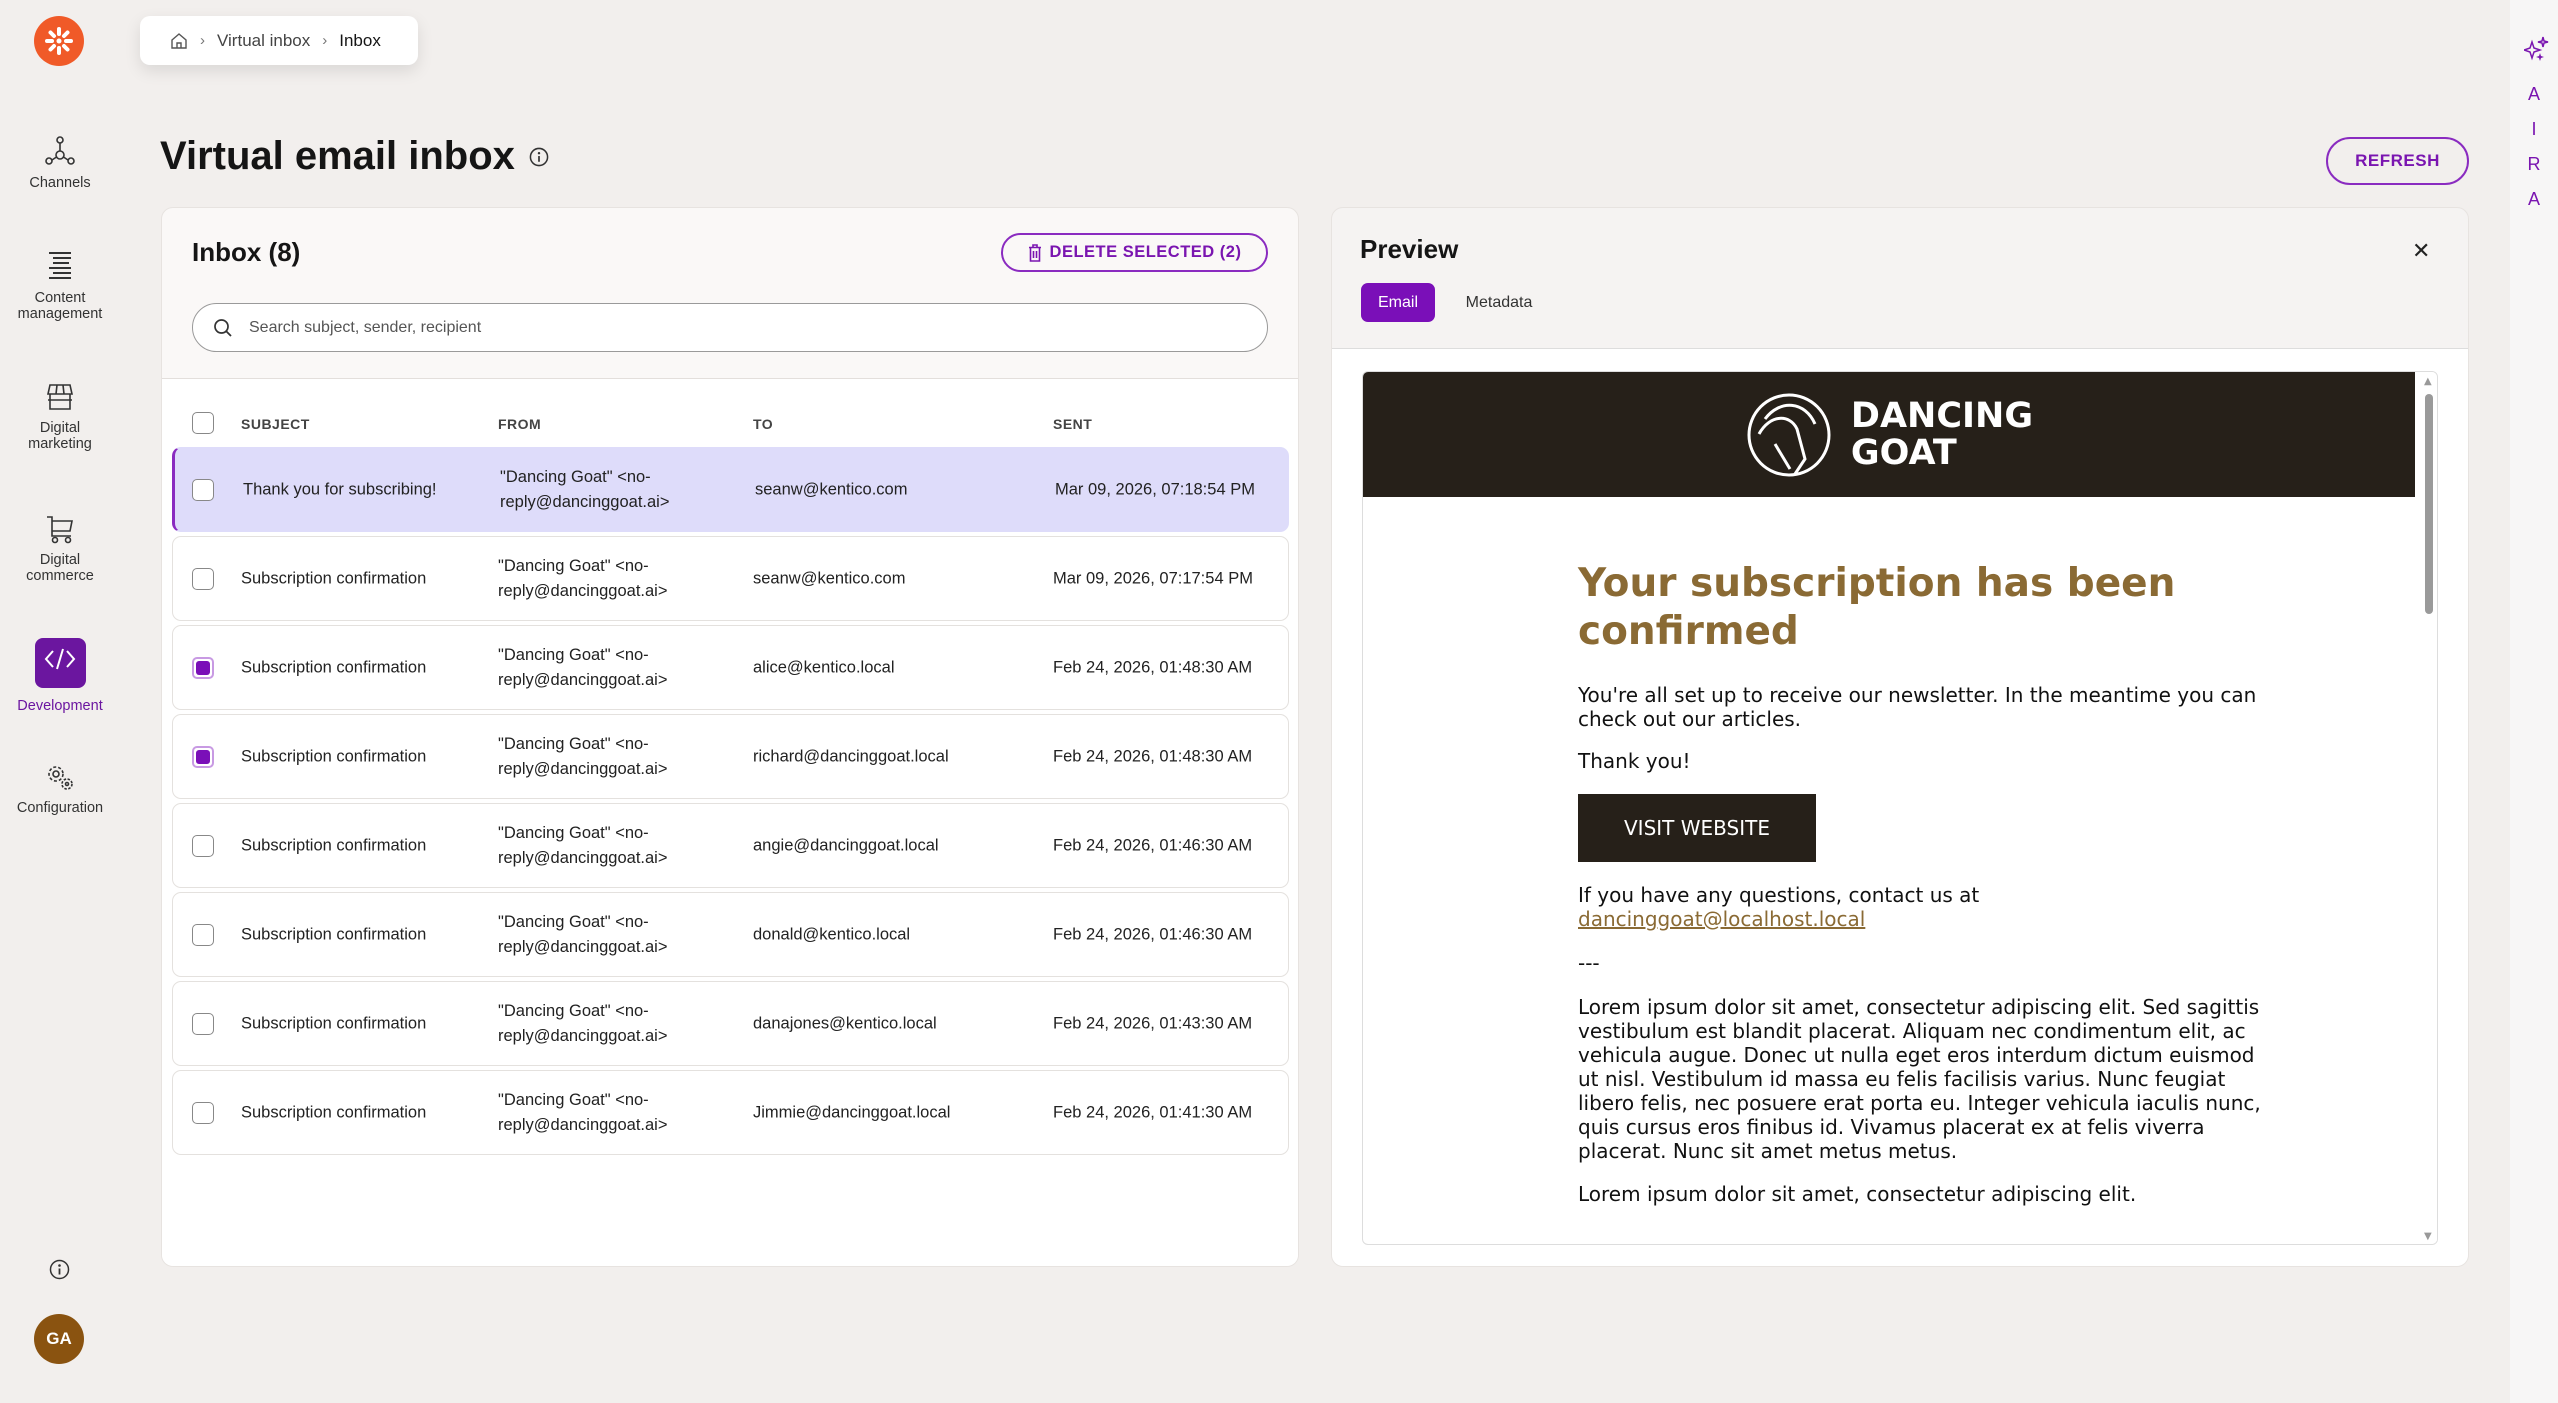 This screenshot has width=2558, height=1403. I want to click on email-contact-link: dancinggoat@localhost.local, so click(1722, 919).